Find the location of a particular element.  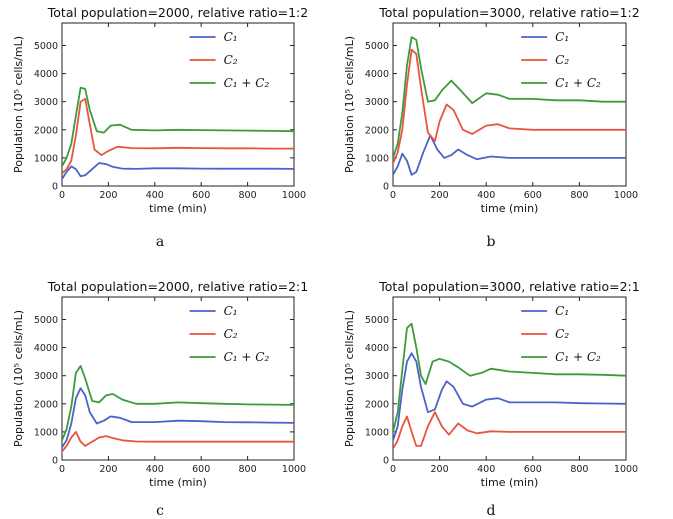

panel-caption: b is located at coordinates (491, 242).